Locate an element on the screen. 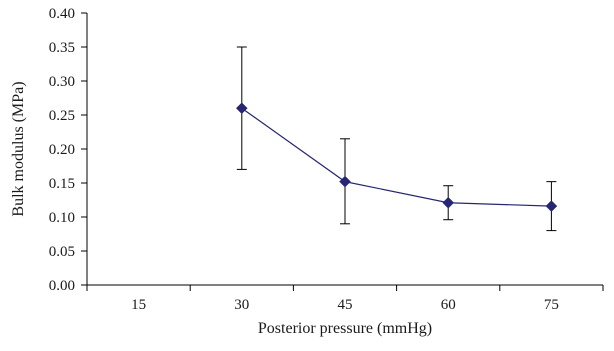 Image resolution: width=614 pixels, height=351 pixels. y-tick-label: 0.20 is located at coordinates (62, 150).